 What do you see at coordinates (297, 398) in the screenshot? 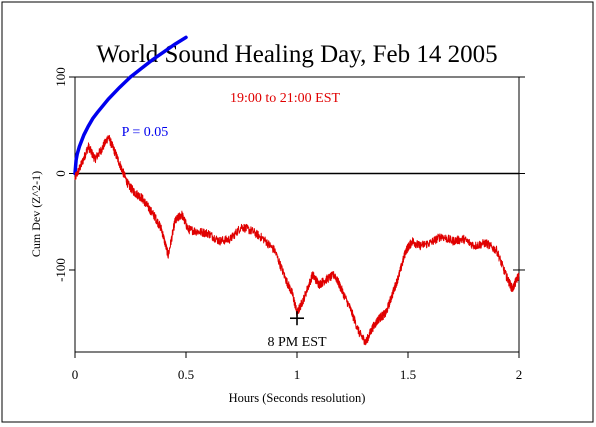
I see `x-axis-label: Hours (Seconds resolution)` at bounding box center [297, 398].